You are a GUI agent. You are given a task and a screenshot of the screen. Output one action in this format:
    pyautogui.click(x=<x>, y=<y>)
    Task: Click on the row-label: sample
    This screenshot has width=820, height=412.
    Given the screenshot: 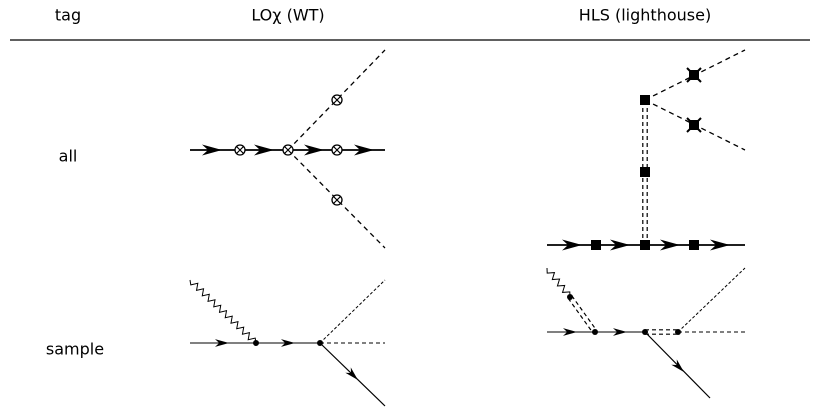 What is the action you would take?
    pyautogui.click(x=75, y=349)
    